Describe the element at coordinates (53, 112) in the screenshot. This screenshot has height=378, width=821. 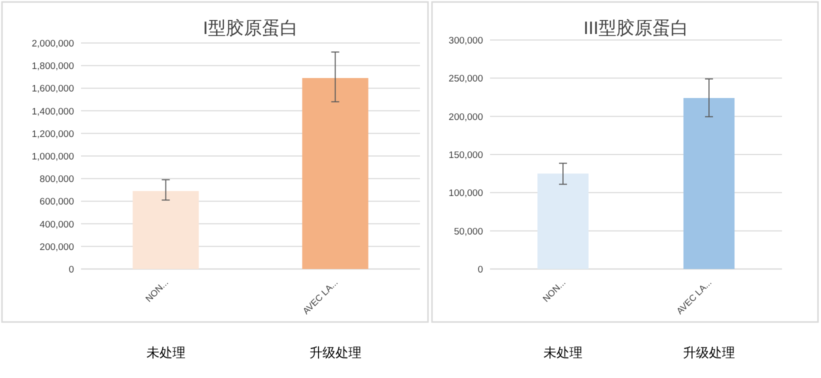
I see `y-tick-label: 1,400,000` at that location.